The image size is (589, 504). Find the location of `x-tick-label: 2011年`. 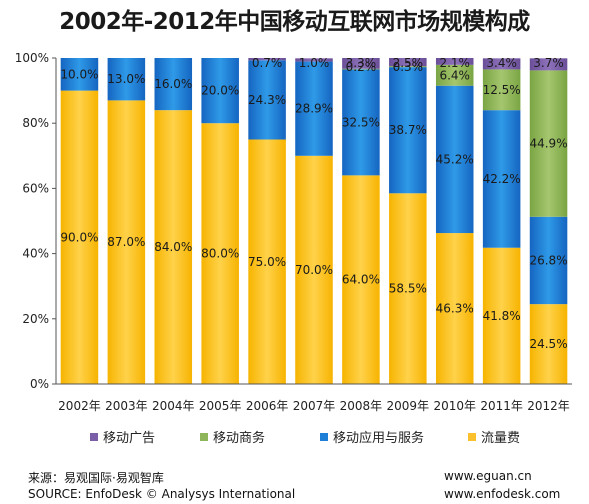

x-tick-label: 2011年 is located at coordinates (501, 406).